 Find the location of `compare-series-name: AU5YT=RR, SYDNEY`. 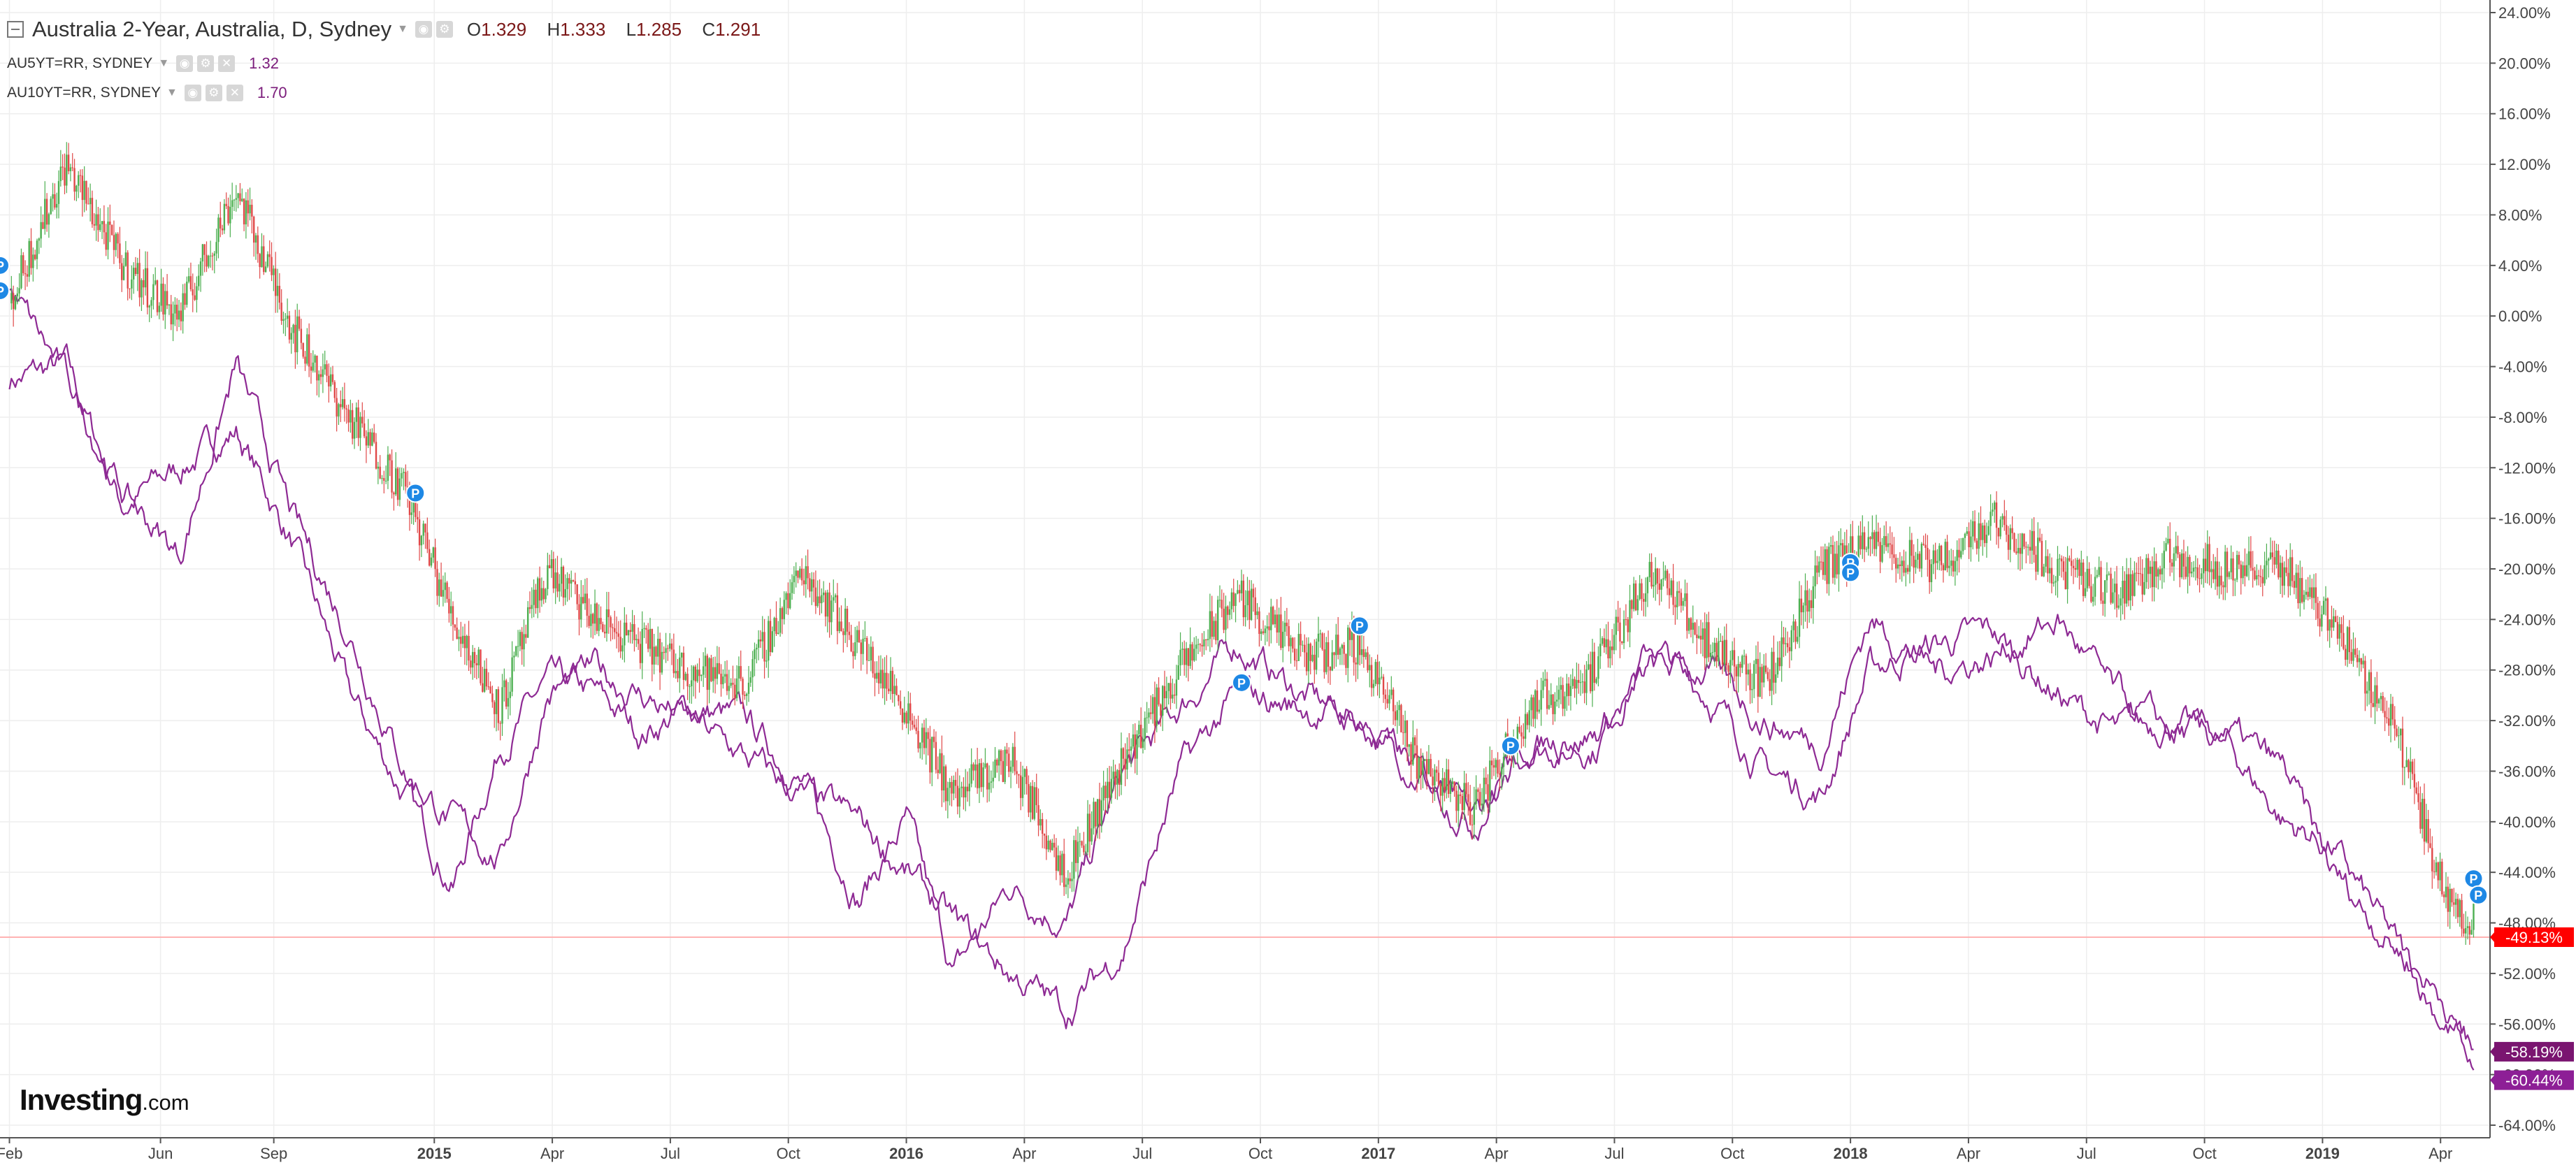

compare-series-name: AU5YT=RR, SYDNEY is located at coordinates (80, 63).